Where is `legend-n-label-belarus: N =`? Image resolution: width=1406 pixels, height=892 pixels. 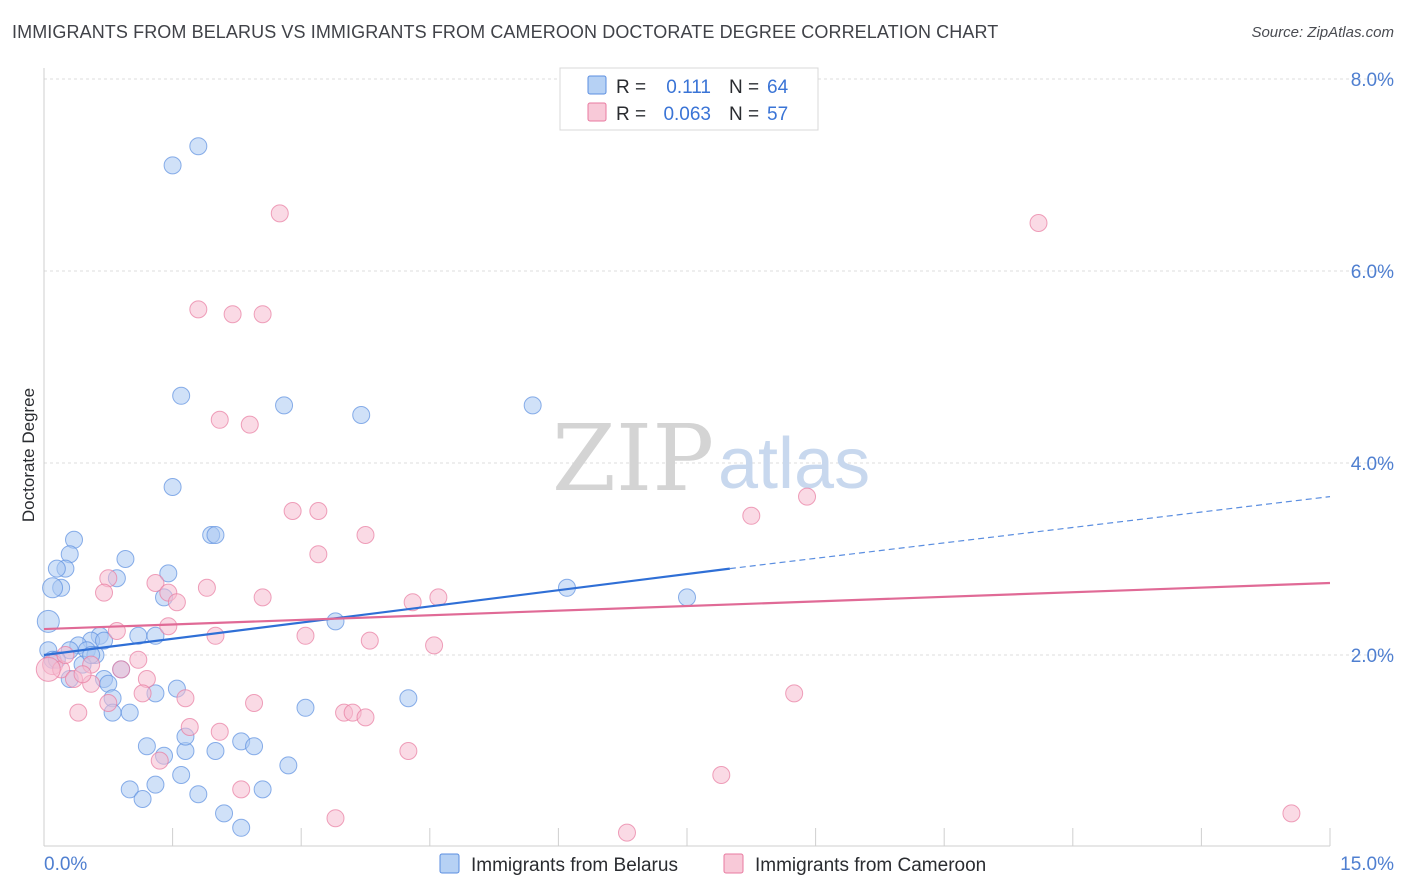
legend-n-label-belarus: N = is located at coordinates (744, 87).